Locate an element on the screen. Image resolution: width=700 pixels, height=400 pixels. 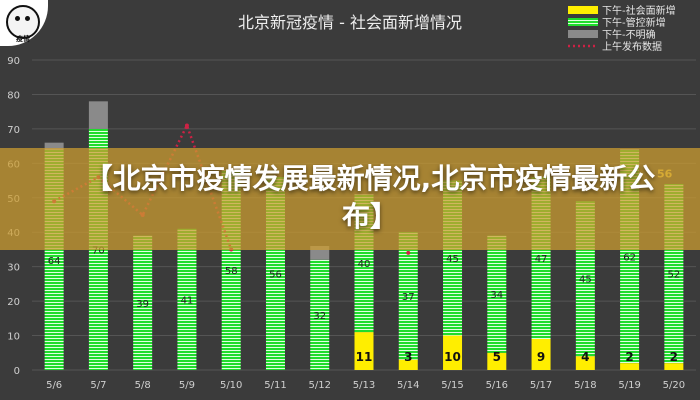
x-tick-label: 5/7 is located at coordinates (98, 385).